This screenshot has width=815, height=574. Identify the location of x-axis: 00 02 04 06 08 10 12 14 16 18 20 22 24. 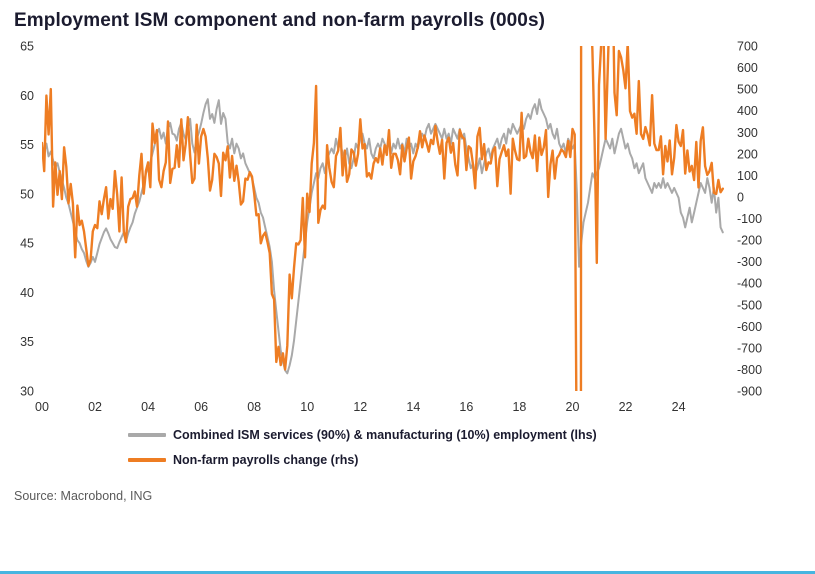
(360, 407).